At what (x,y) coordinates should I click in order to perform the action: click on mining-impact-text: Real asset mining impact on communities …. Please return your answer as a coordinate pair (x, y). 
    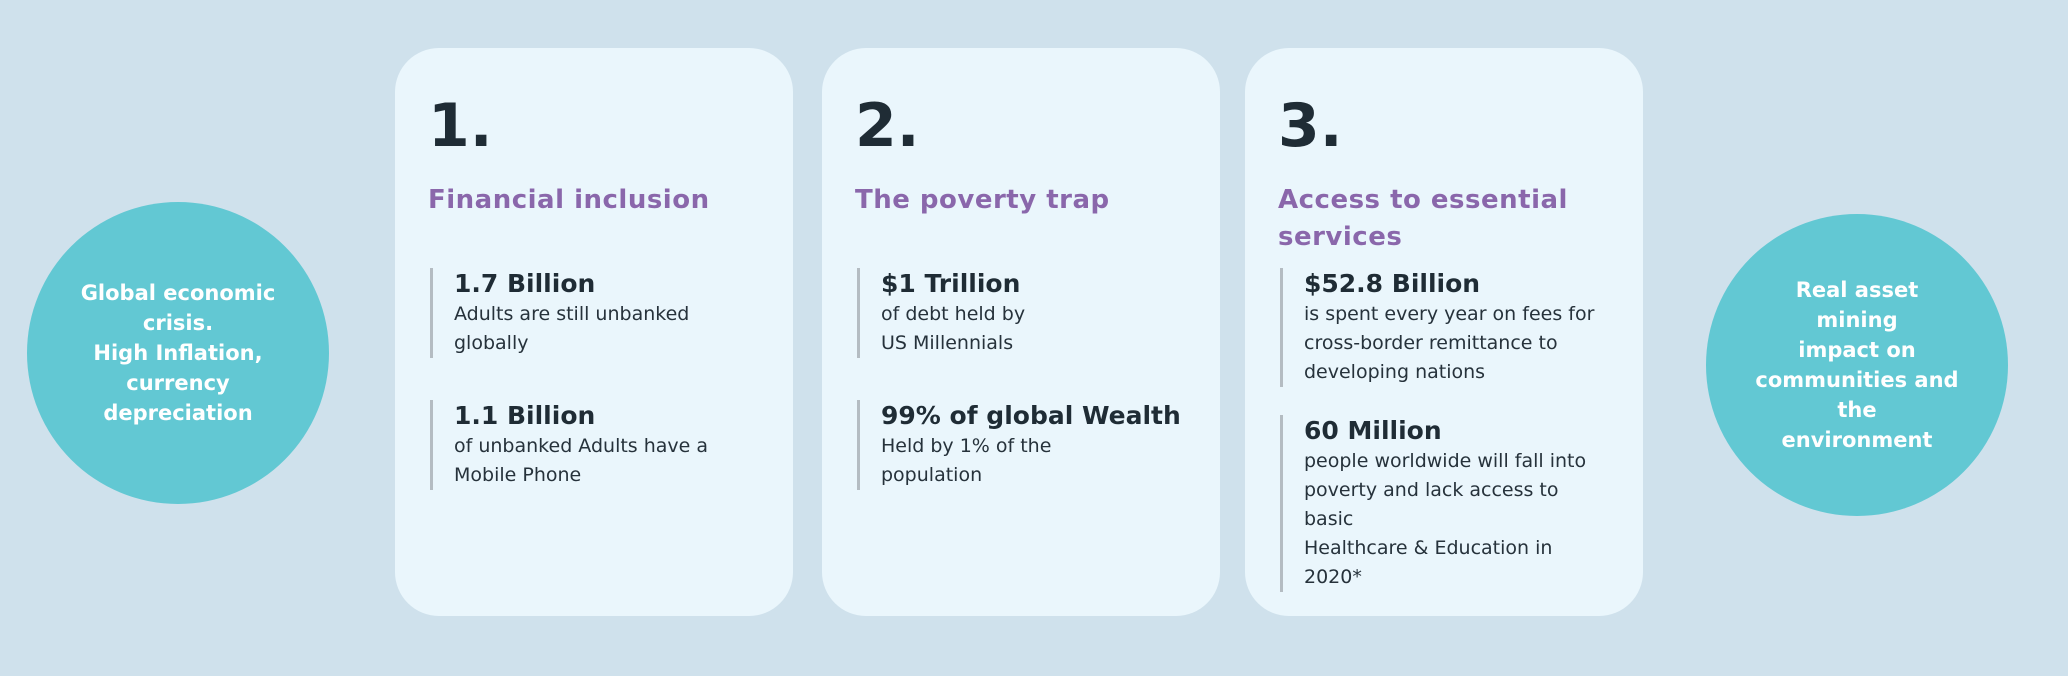
    Looking at the image, I should click on (1857, 365).